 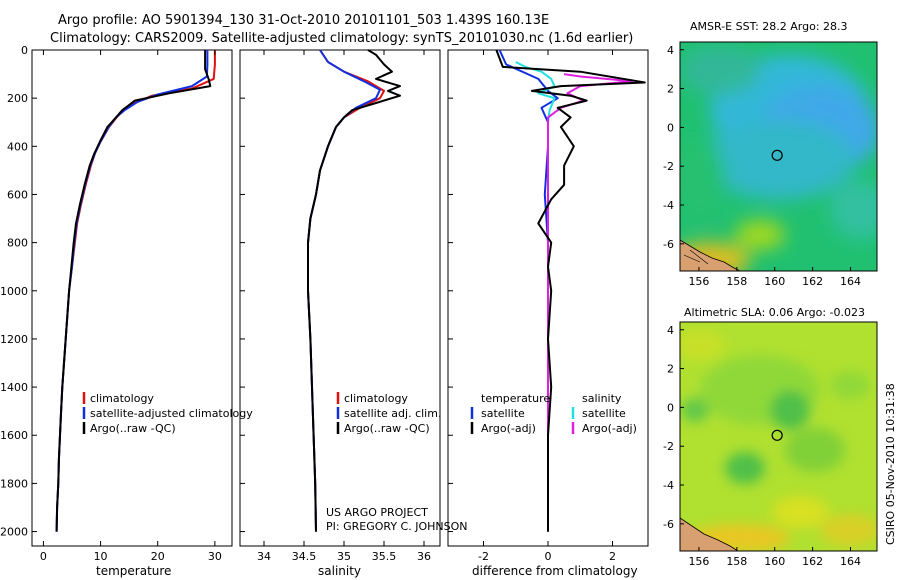 I want to click on sst-land, so click(x=710, y=255).